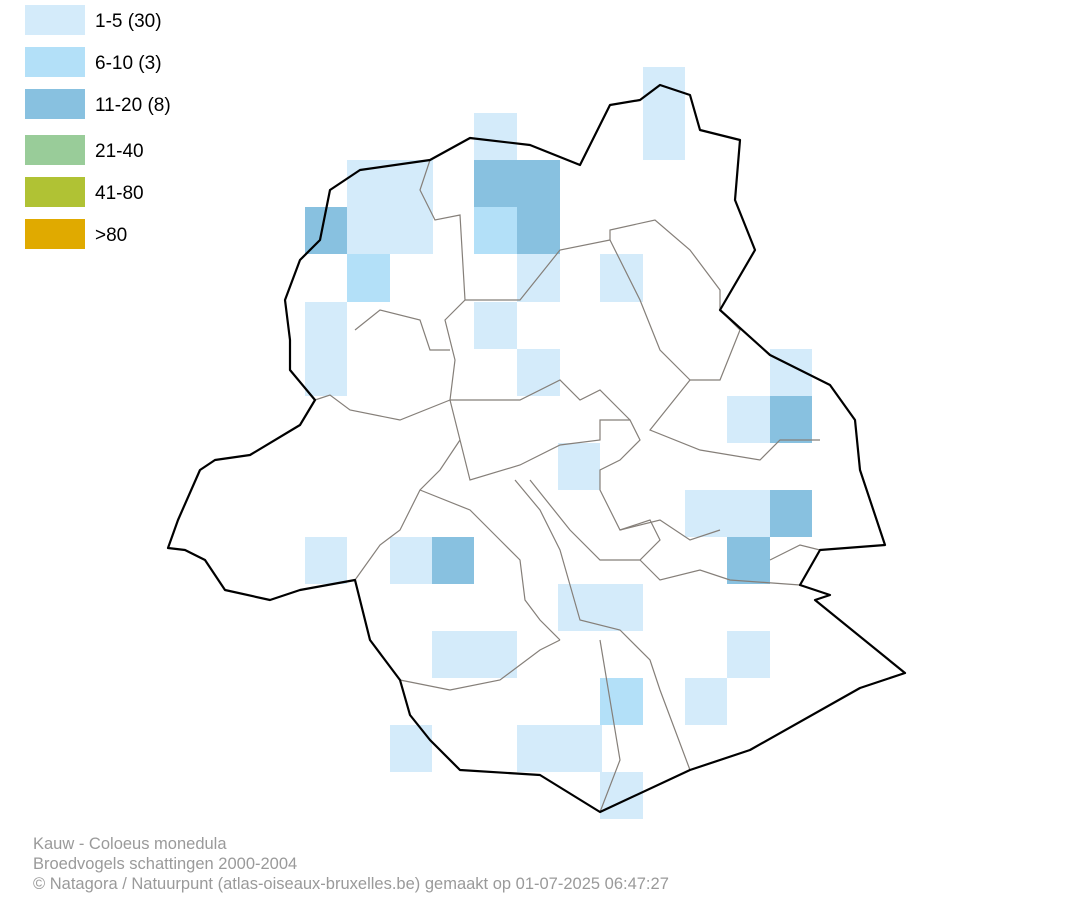 This screenshot has height=900, width=1074. I want to click on legend-label: 11-20 (8), so click(133, 105).